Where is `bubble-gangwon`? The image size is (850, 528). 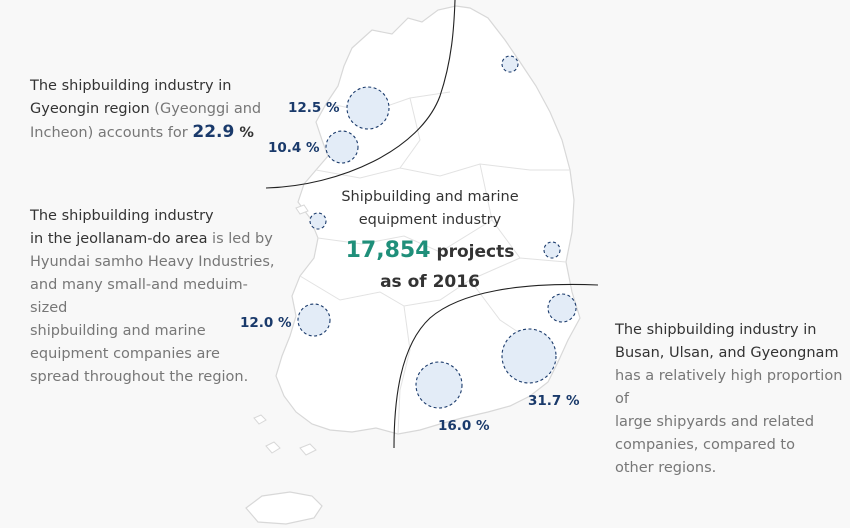 bubble-gangwon is located at coordinates (510, 64).